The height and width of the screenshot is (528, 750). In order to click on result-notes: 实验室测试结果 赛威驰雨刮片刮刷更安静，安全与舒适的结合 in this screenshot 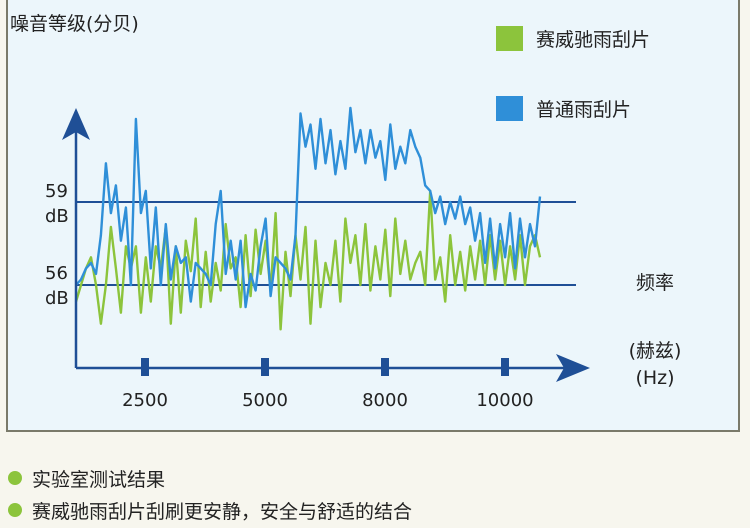, I will do `click(210, 494)`.